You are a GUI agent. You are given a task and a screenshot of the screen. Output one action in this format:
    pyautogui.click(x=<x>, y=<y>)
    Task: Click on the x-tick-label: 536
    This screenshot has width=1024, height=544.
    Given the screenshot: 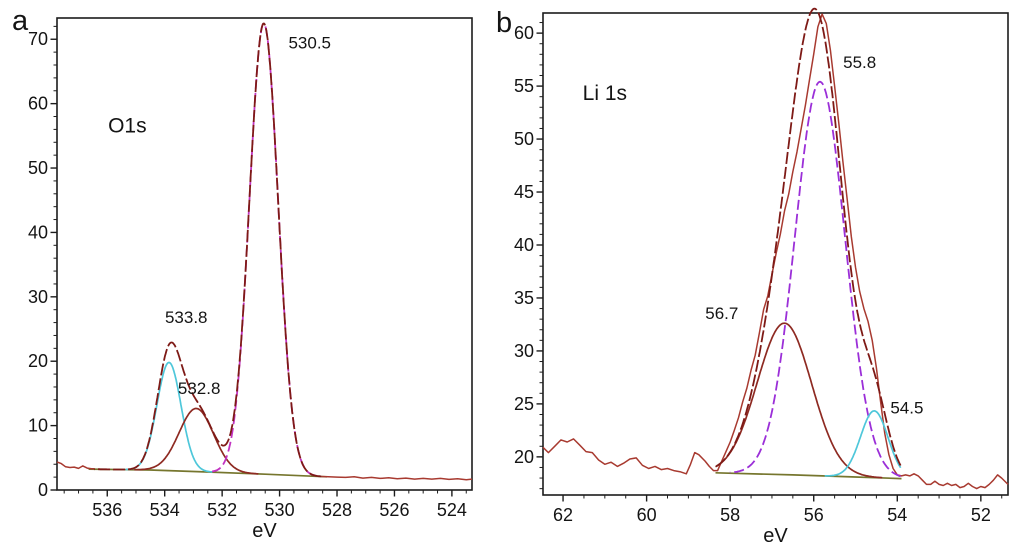 What is the action you would take?
    pyautogui.click(x=107, y=510)
    